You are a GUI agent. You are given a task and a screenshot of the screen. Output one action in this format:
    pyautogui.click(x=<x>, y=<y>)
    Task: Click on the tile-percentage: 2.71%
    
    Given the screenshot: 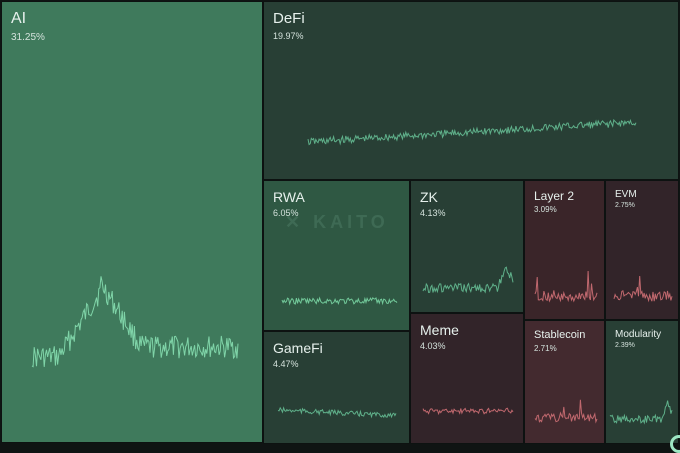 What is the action you would take?
    pyautogui.click(x=545, y=348)
    